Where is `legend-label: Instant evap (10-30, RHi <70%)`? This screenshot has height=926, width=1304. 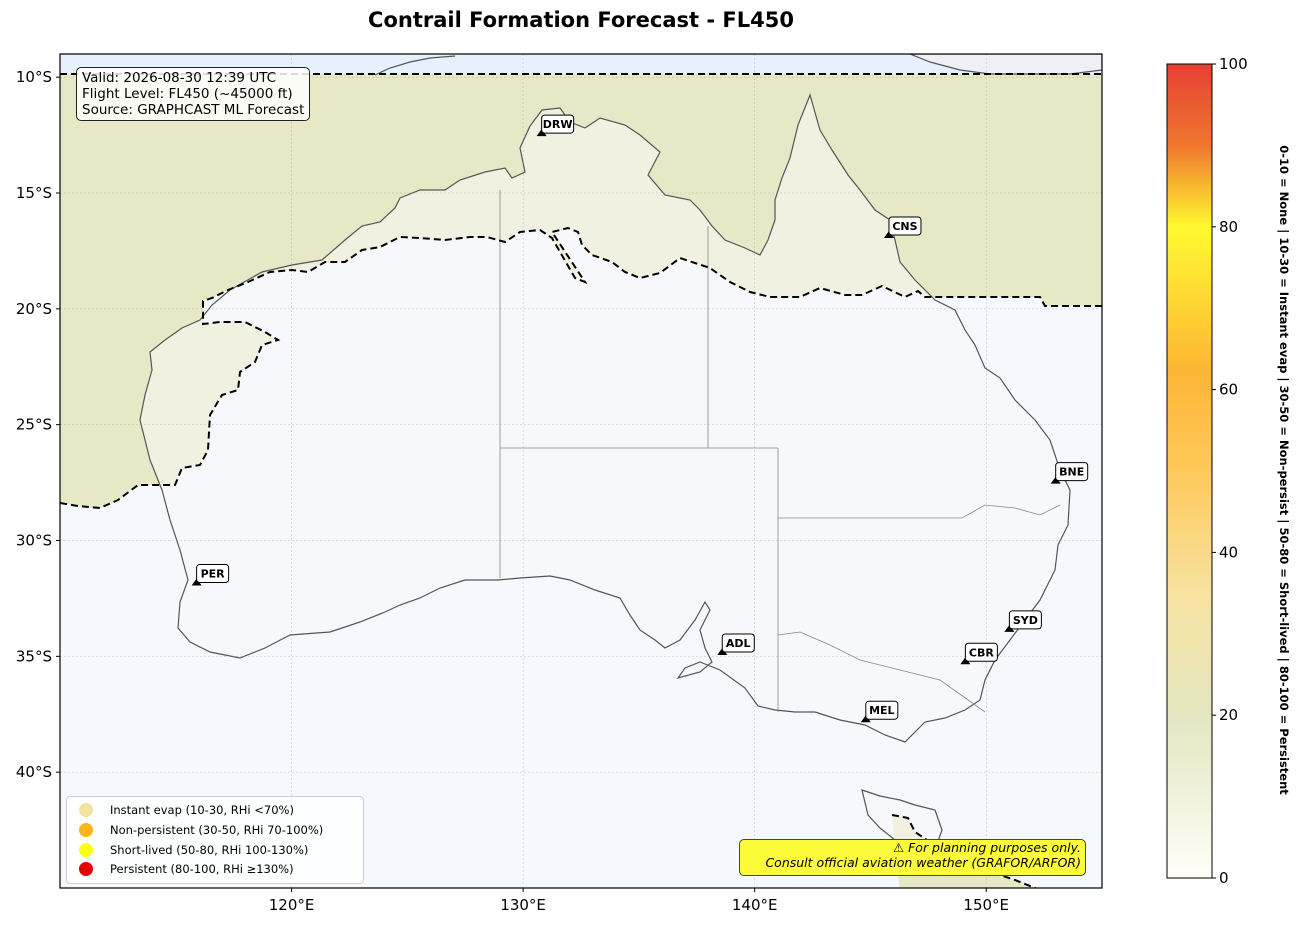 legend-label: Instant evap (10-30, RHi <70%) is located at coordinates (202, 810).